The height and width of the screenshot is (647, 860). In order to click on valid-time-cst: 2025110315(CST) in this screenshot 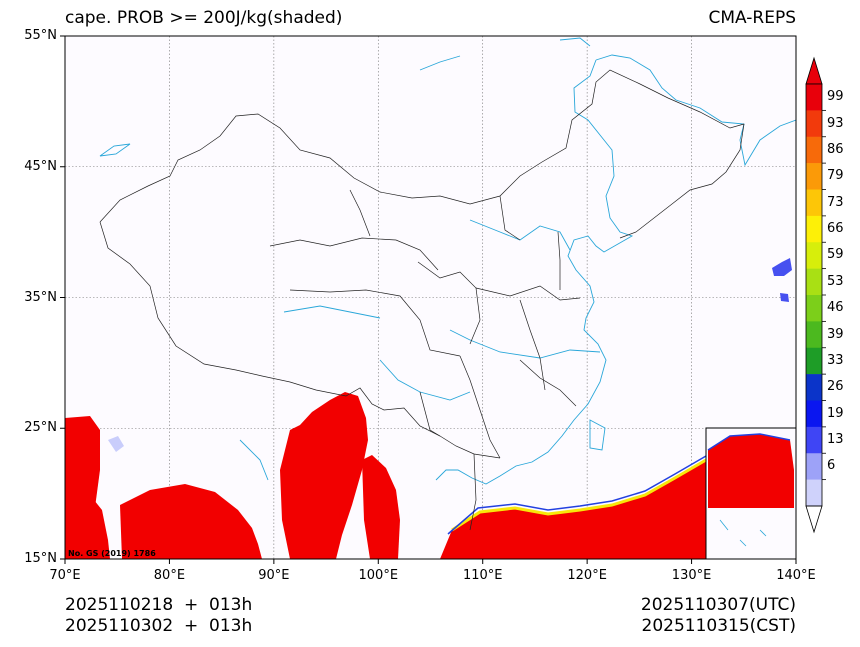, I will do `click(718, 626)`.